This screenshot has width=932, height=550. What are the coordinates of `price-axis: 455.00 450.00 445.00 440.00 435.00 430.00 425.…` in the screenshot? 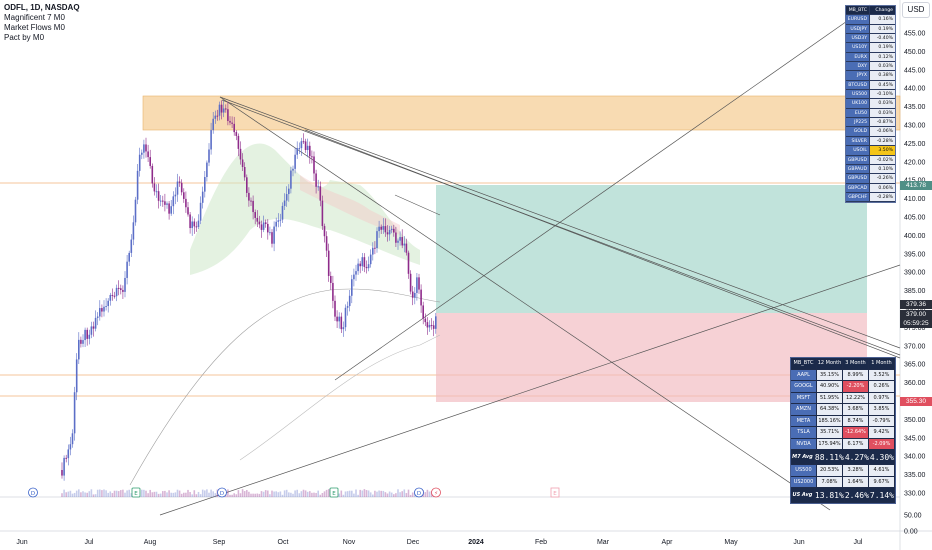 It's located at (915, 283).